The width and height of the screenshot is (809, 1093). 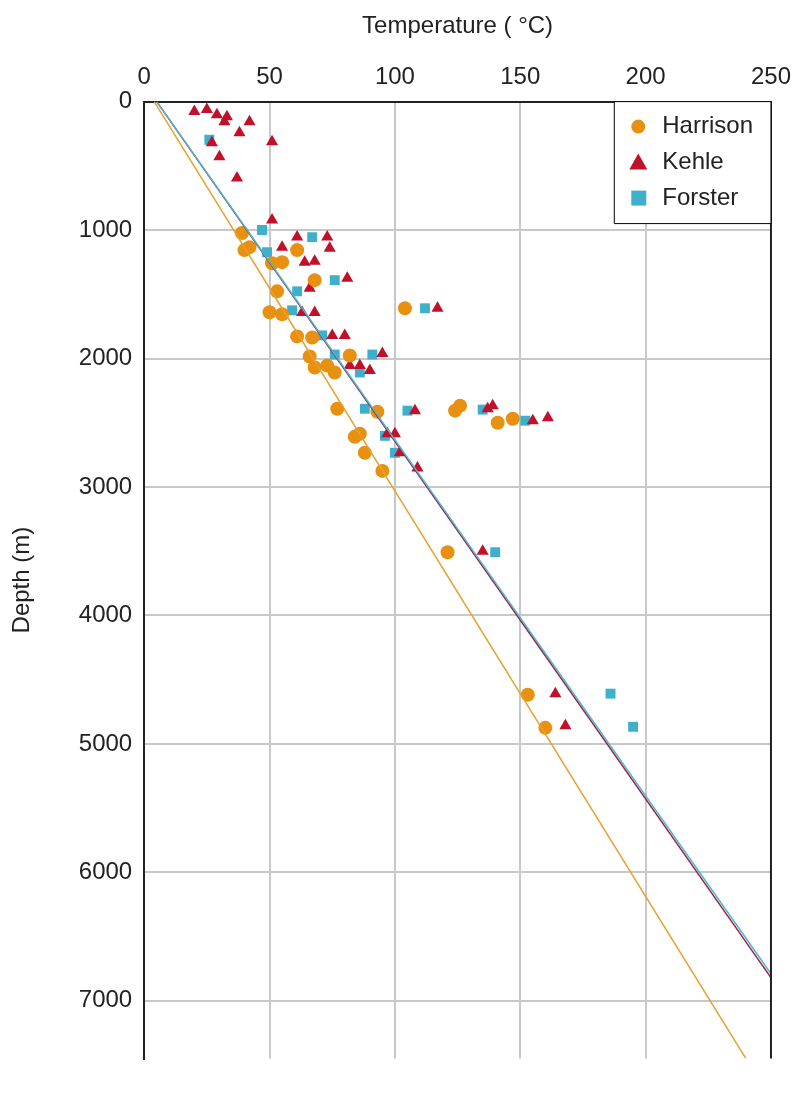 I want to click on legend-label: Kehle, so click(x=693, y=161).